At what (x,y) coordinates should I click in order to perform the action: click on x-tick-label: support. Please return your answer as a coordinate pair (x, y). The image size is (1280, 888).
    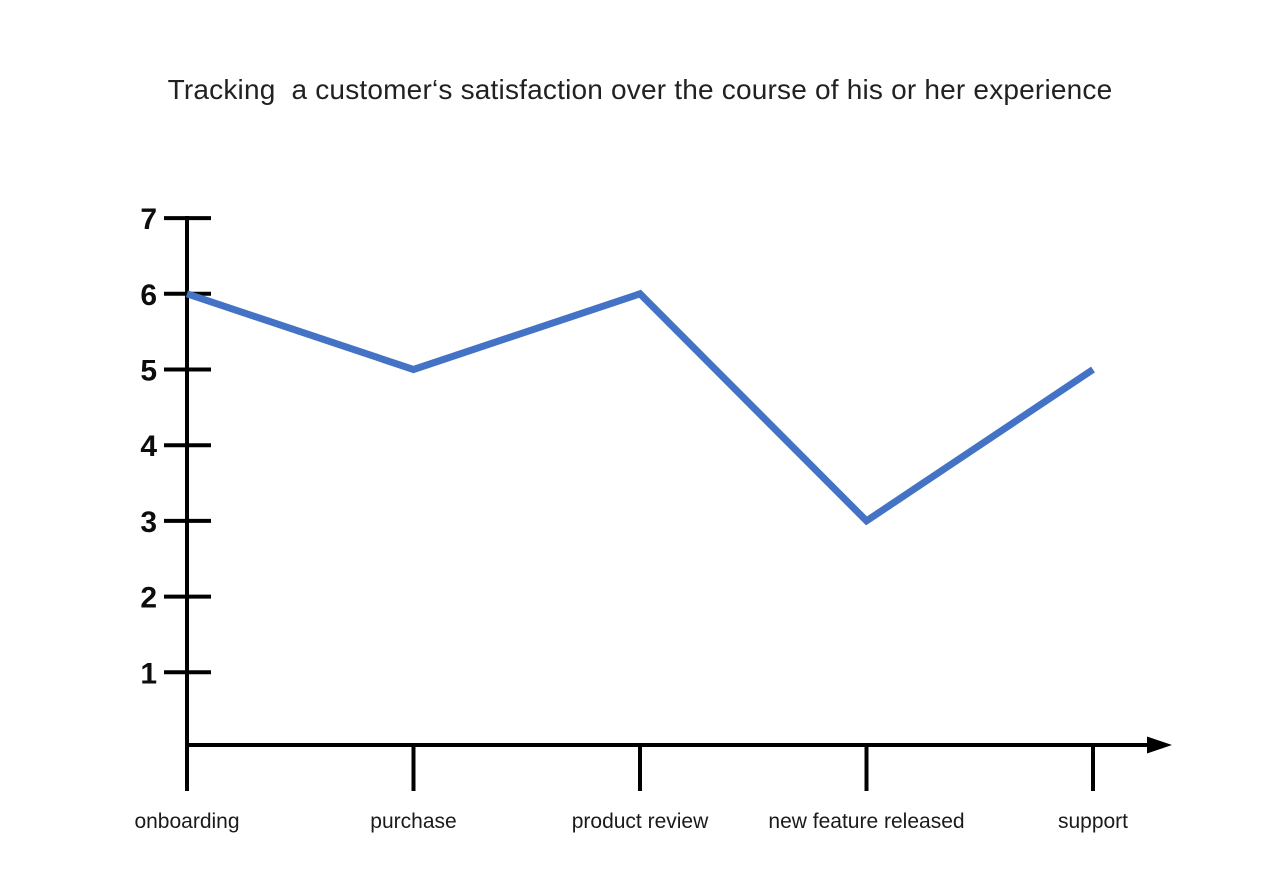
    Looking at the image, I should click on (1093, 821).